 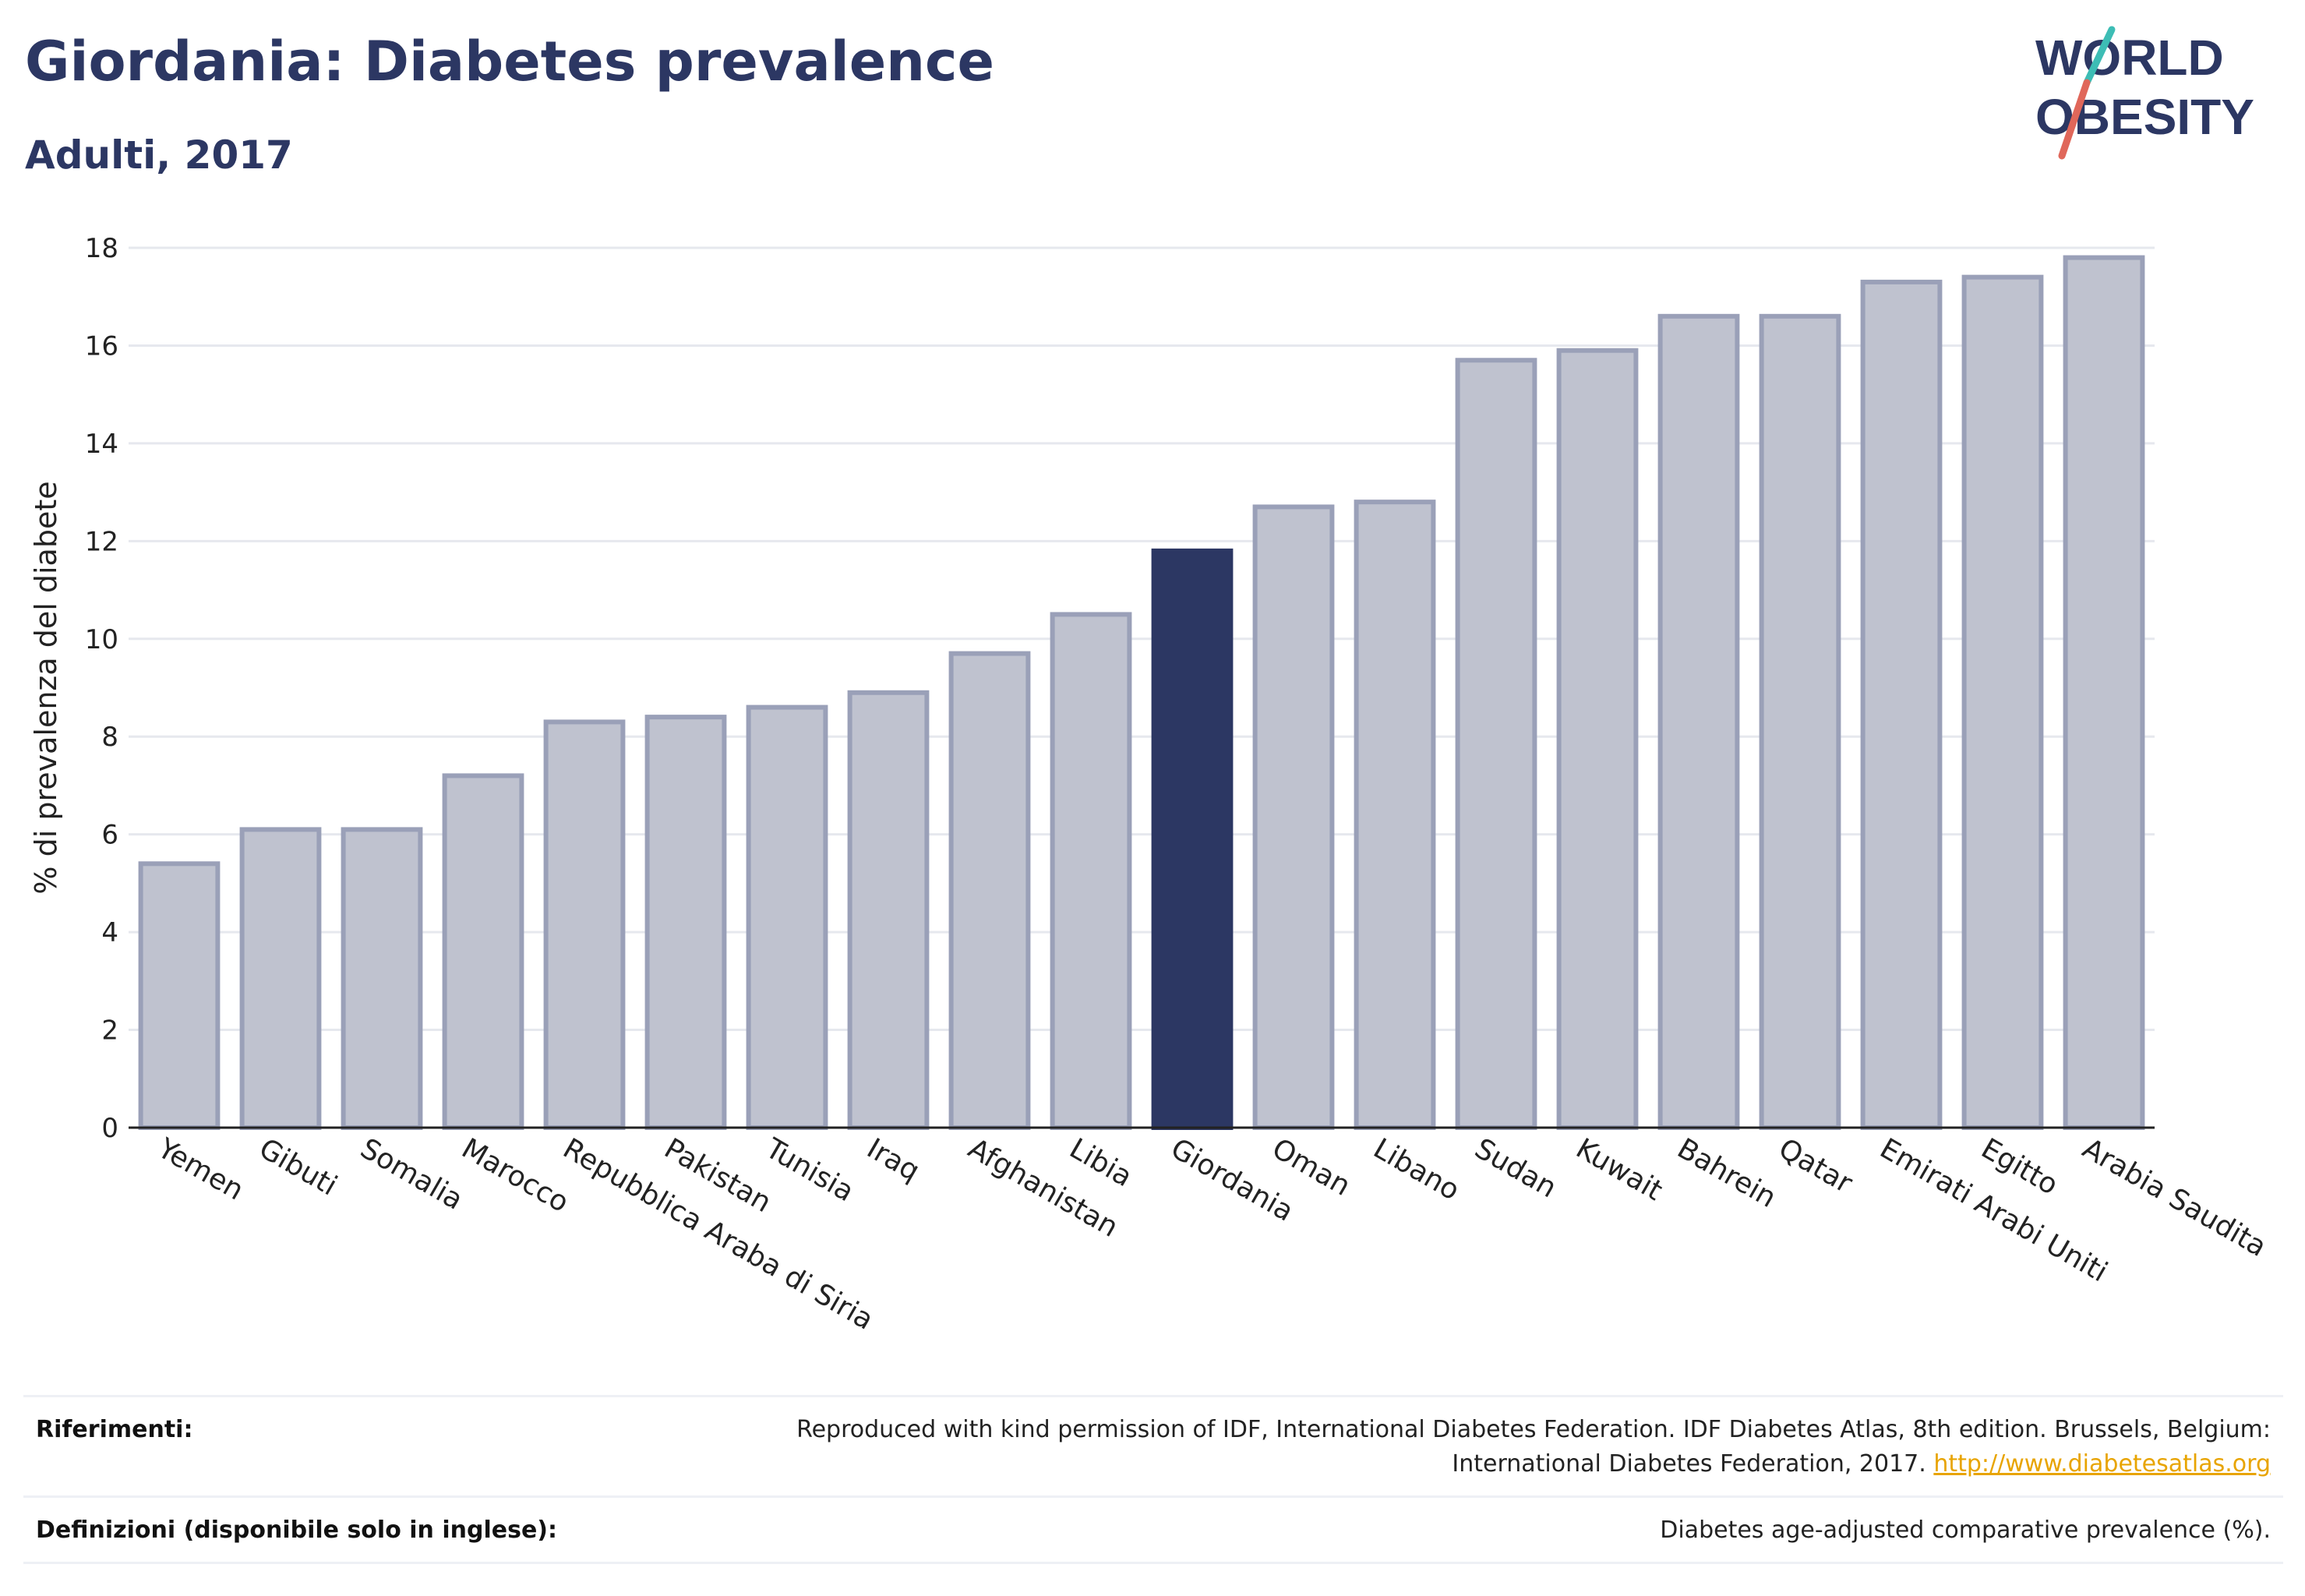 What do you see at coordinates (893, 1160) in the screenshot?
I see `x-tick-label: Iraq` at bounding box center [893, 1160].